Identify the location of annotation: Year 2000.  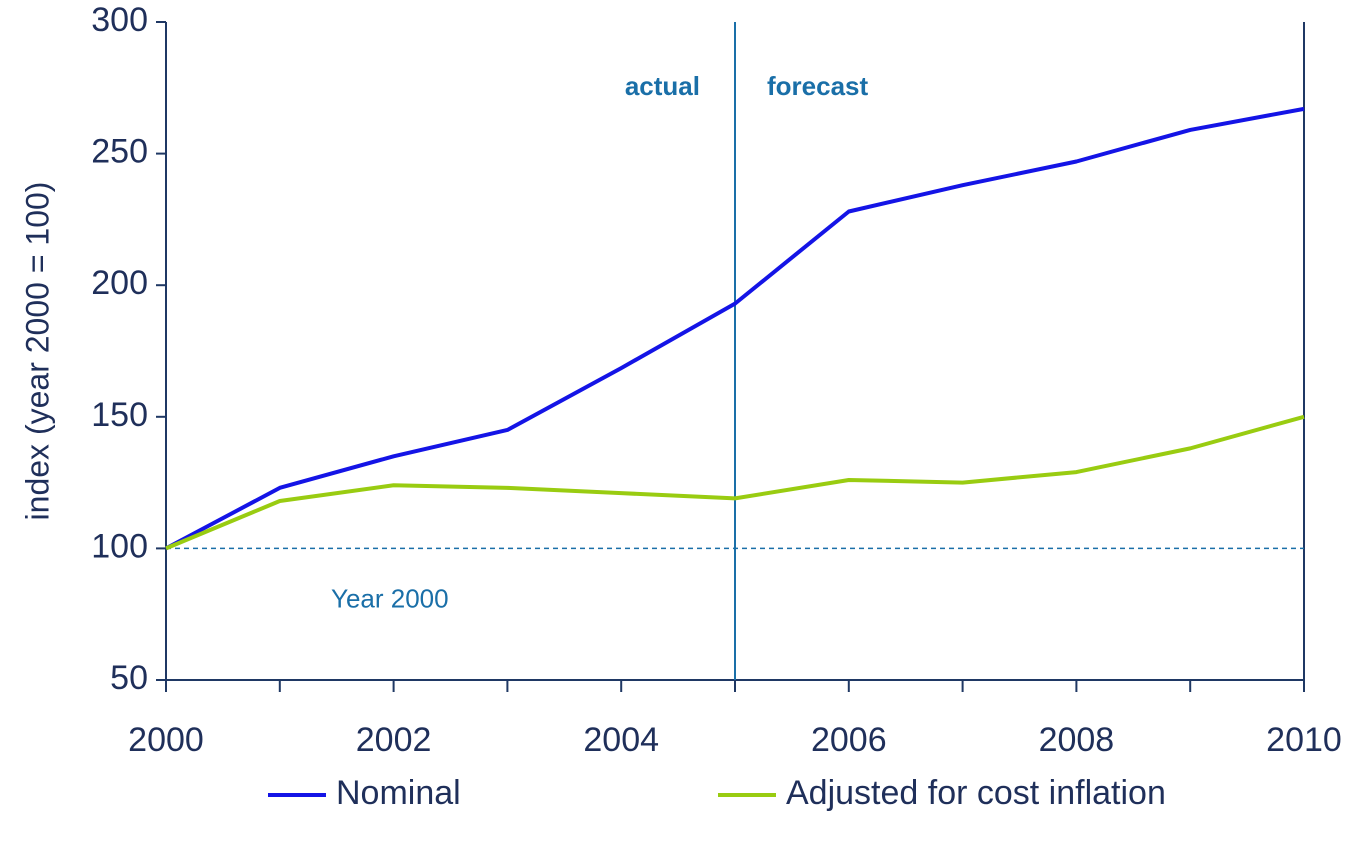
(390, 598).